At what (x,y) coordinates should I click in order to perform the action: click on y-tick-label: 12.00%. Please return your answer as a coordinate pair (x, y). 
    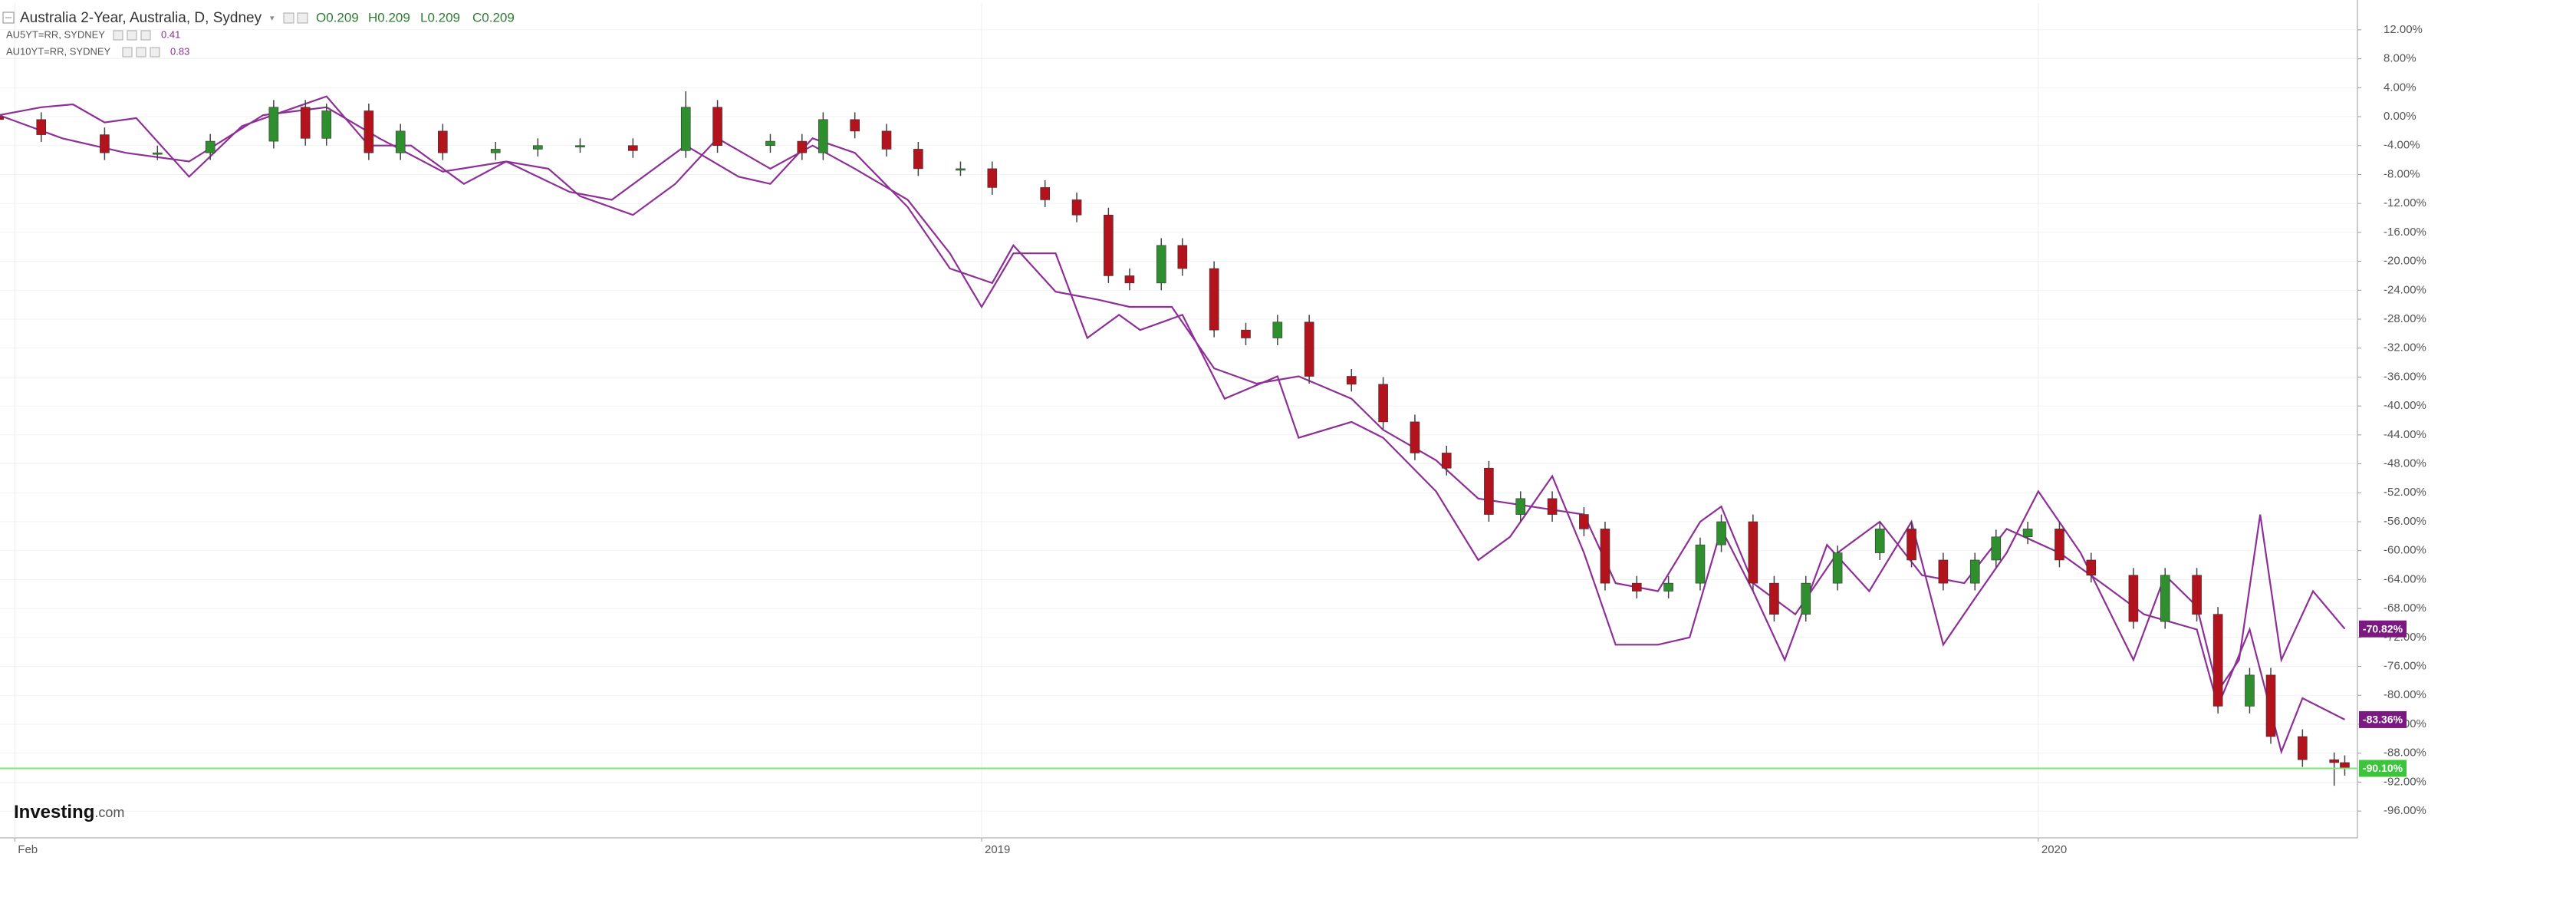
    Looking at the image, I should click on (2403, 30).